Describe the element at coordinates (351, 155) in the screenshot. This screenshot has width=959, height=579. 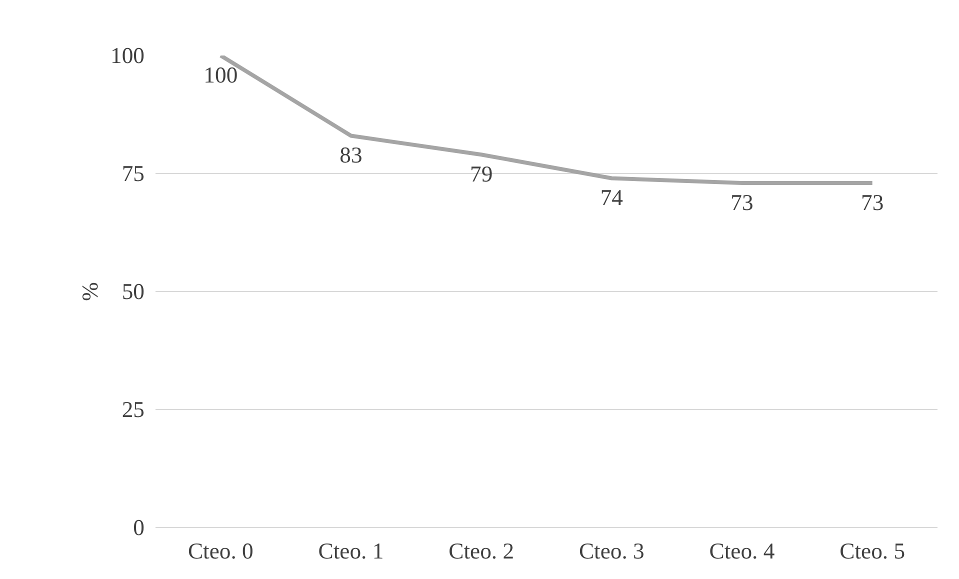
I see `data-label: 83` at that location.